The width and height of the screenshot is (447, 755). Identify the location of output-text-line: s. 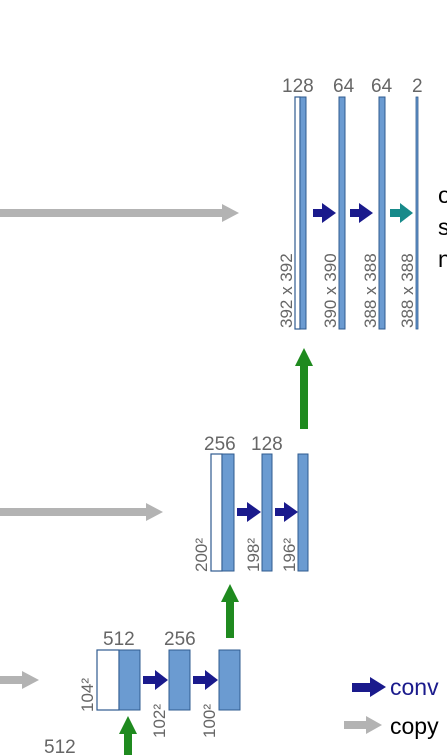
(442, 227).